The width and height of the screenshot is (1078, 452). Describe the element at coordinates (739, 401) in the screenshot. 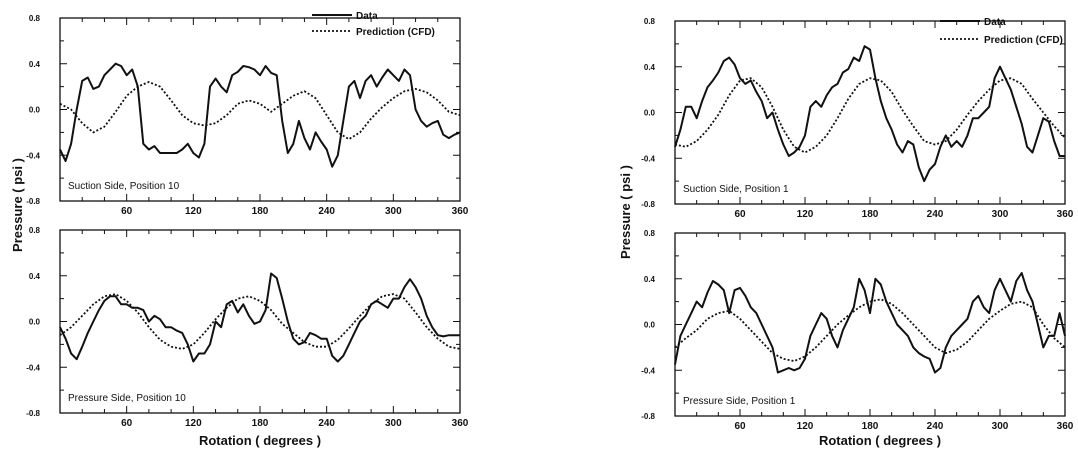

I see `panel-title: Pressure Side, Position 1` at that location.